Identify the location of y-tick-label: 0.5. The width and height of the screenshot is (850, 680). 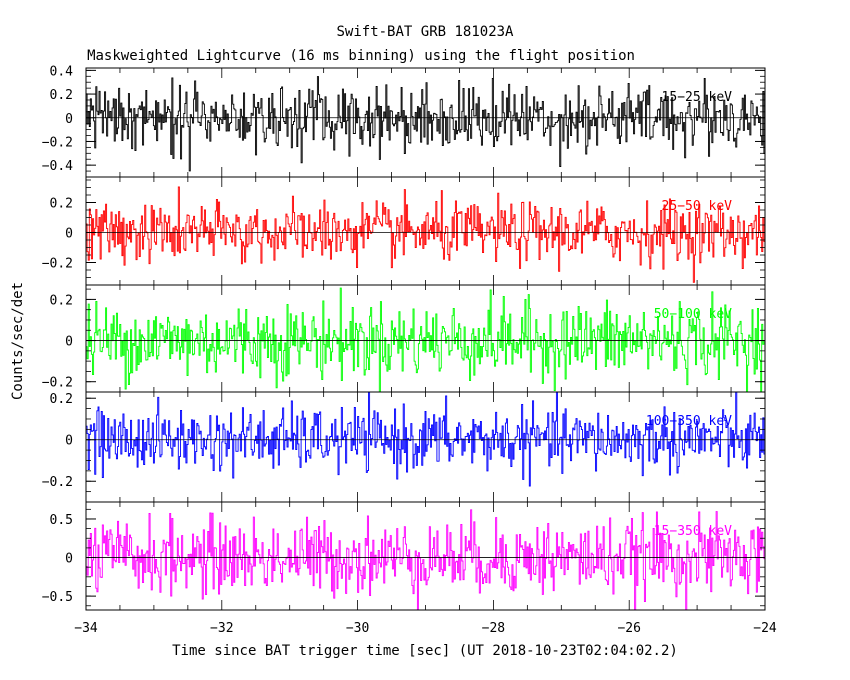
(61, 520).